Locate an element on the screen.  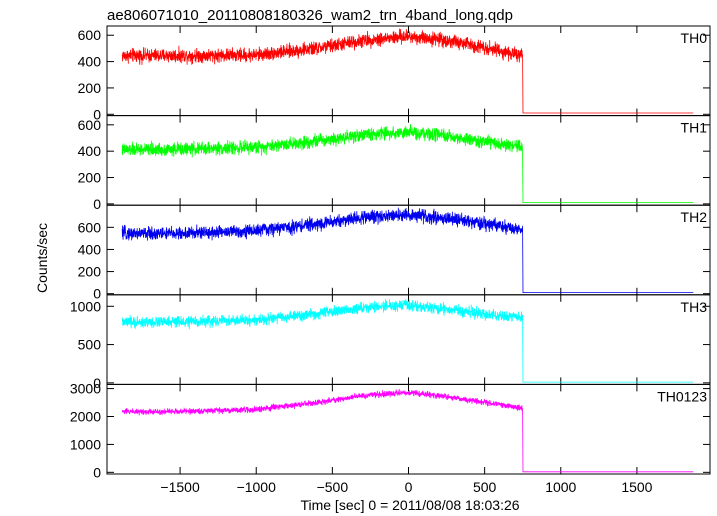
x-tick-label: 500 is located at coordinates (485, 487).